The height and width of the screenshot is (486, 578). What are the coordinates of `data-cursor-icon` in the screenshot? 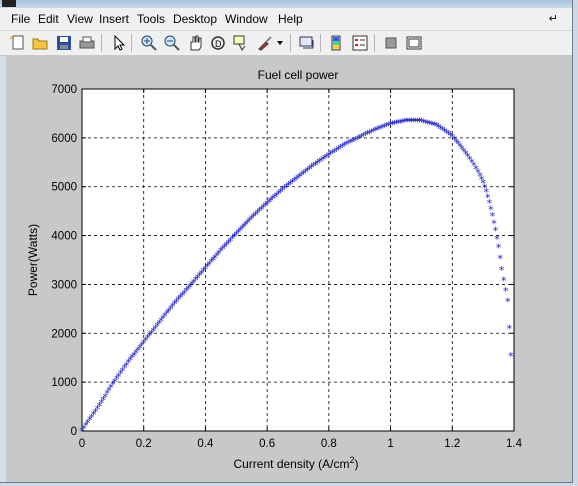 It's located at (241, 43).